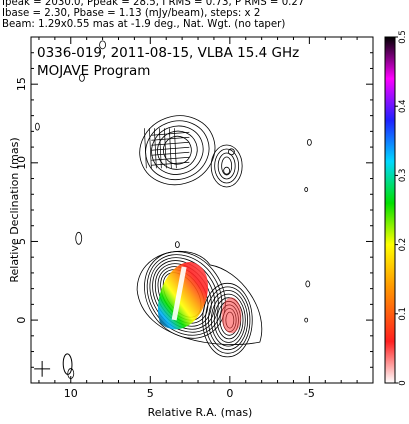 The height and width of the screenshot is (424, 409). What do you see at coordinates (231, 315) in the screenshot?
I see `core-pol-region` at bounding box center [231, 315].